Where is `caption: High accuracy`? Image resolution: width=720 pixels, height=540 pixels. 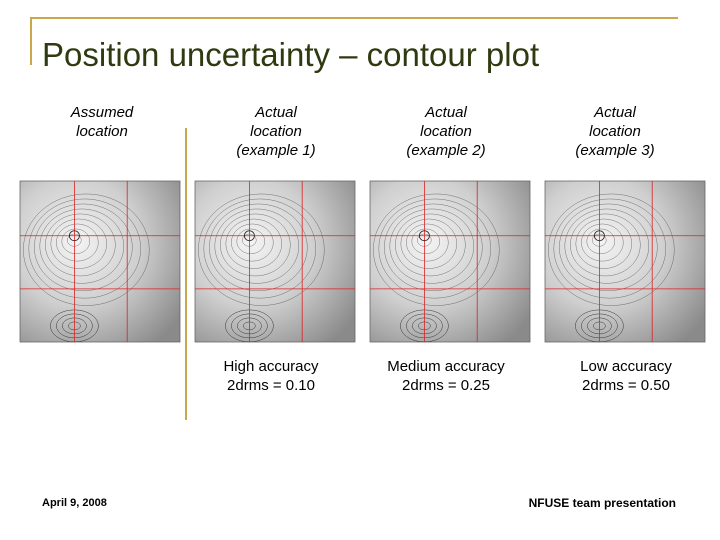 caption: High accuracy is located at coordinates (271, 366).